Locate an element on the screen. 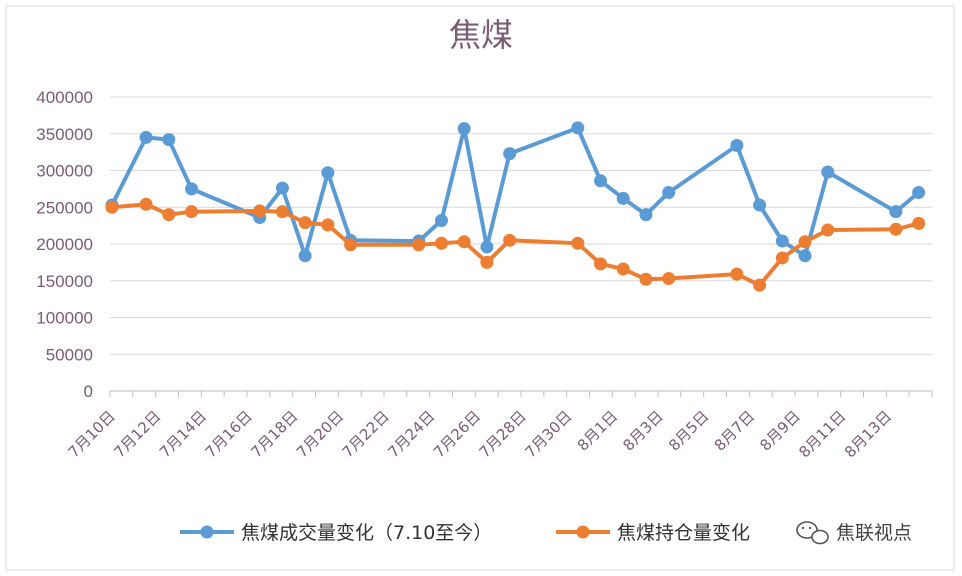  y-tick-label: 50000 is located at coordinates (69, 354).